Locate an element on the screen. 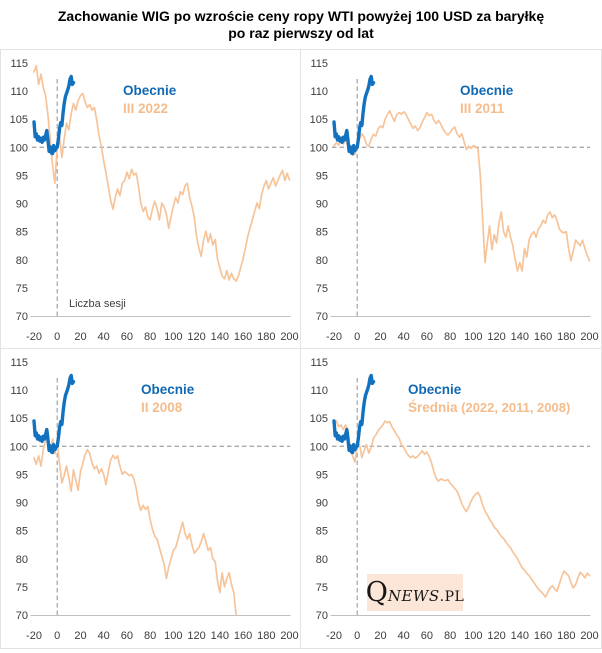  x-tick-label: 20 is located at coordinates (380, 636).